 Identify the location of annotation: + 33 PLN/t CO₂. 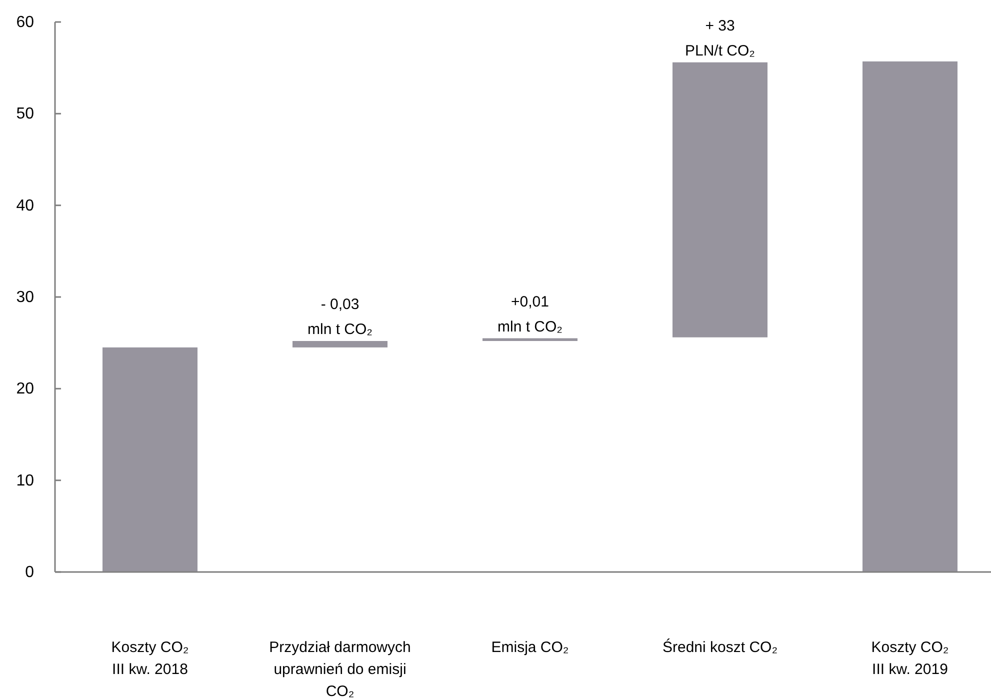
(720, 38).